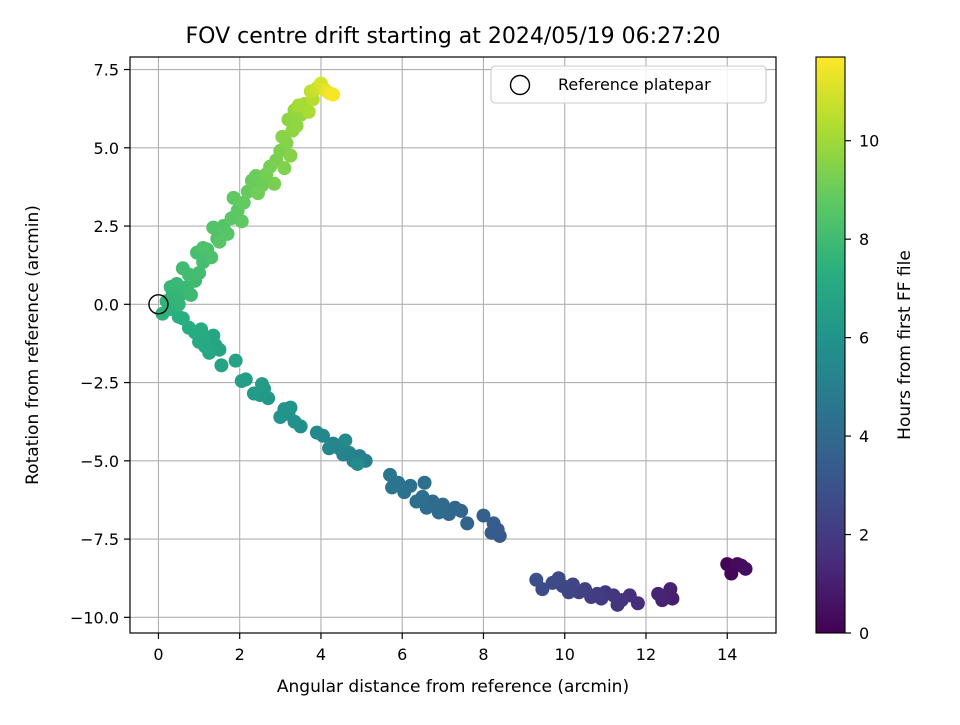 The width and height of the screenshot is (960, 725). What do you see at coordinates (862, 387) in the screenshot?
I see `colorbar-ticks: 0 2 4 6 8 10` at bounding box center [862, 387].